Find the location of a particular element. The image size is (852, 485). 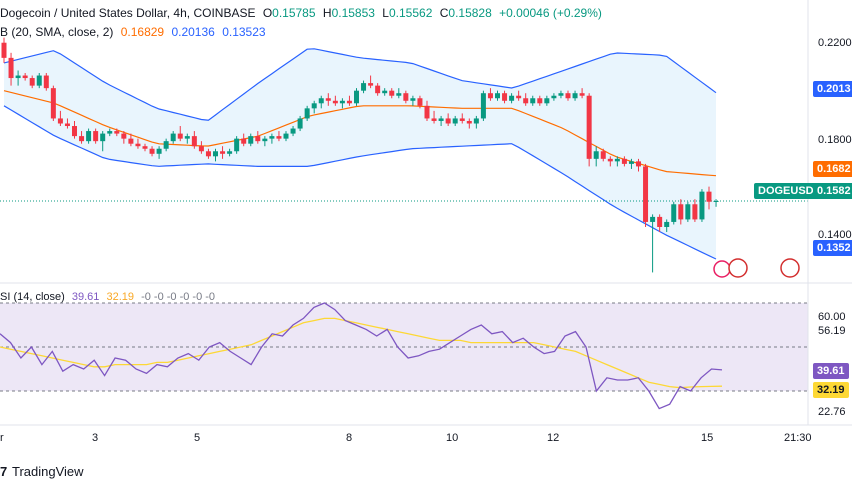

x-tick-0: r is located at coordinates (2, 438).